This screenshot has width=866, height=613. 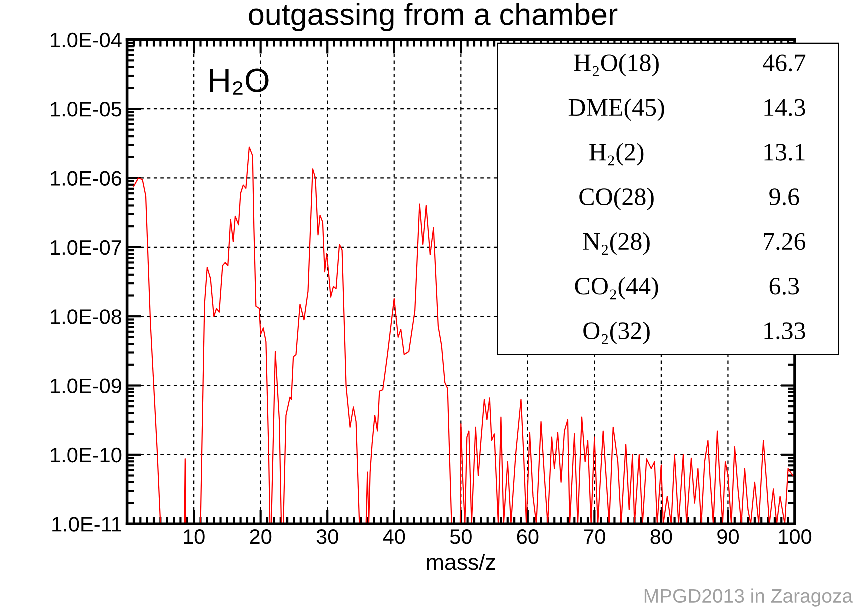 What do you see at coordinates (595, 537) in the screenshot?
I see `x-tick-label: 70` at bounding box center [595, 537].